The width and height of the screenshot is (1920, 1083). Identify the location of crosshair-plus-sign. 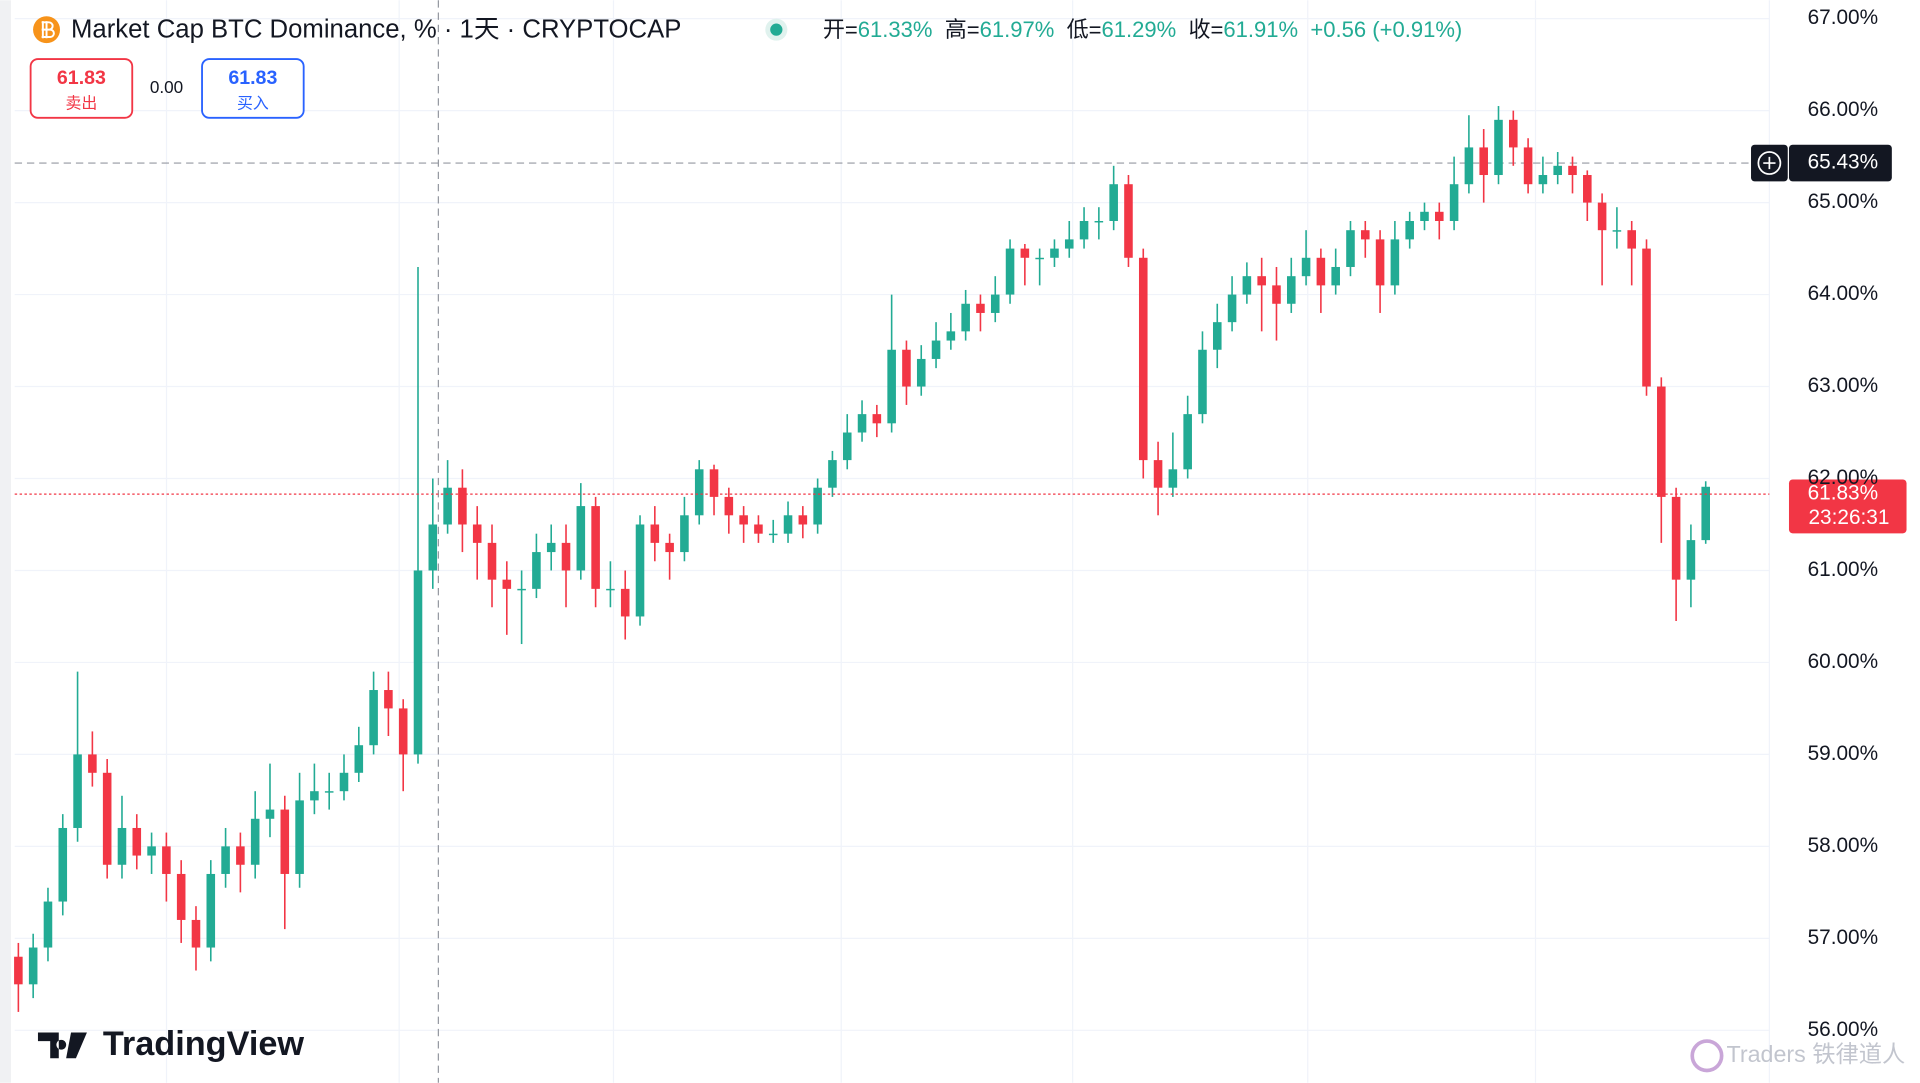
(1769, 163).